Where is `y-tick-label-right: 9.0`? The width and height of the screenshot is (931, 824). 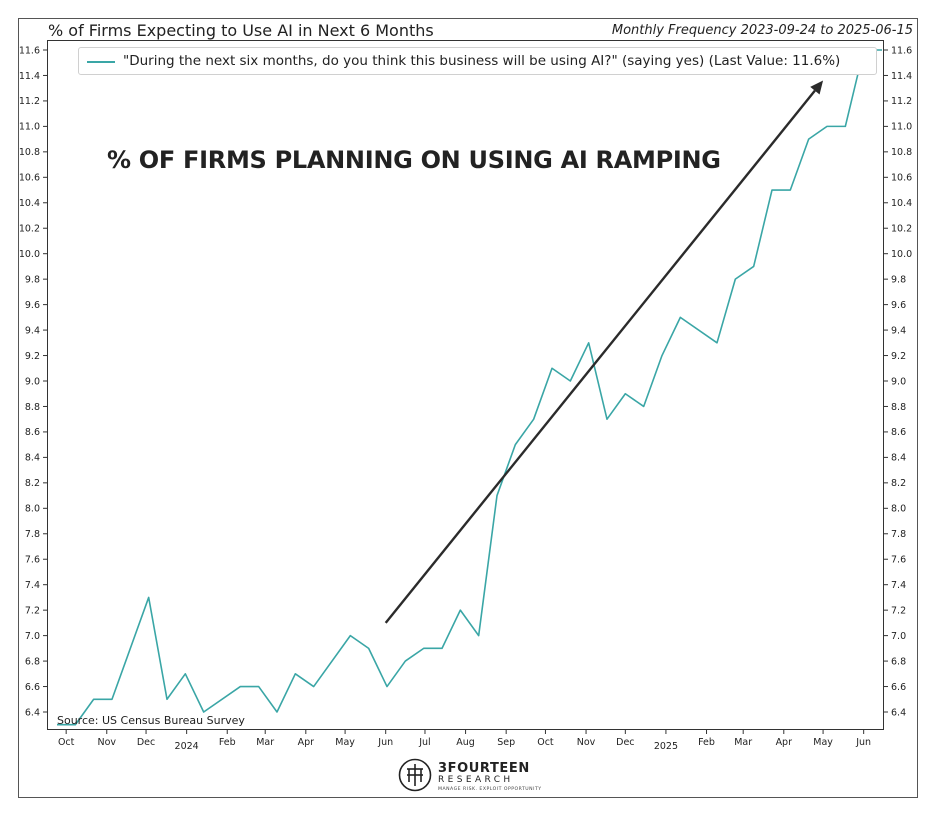 y-tick-label-right: 9.0 is located at coordinates (898, 381).